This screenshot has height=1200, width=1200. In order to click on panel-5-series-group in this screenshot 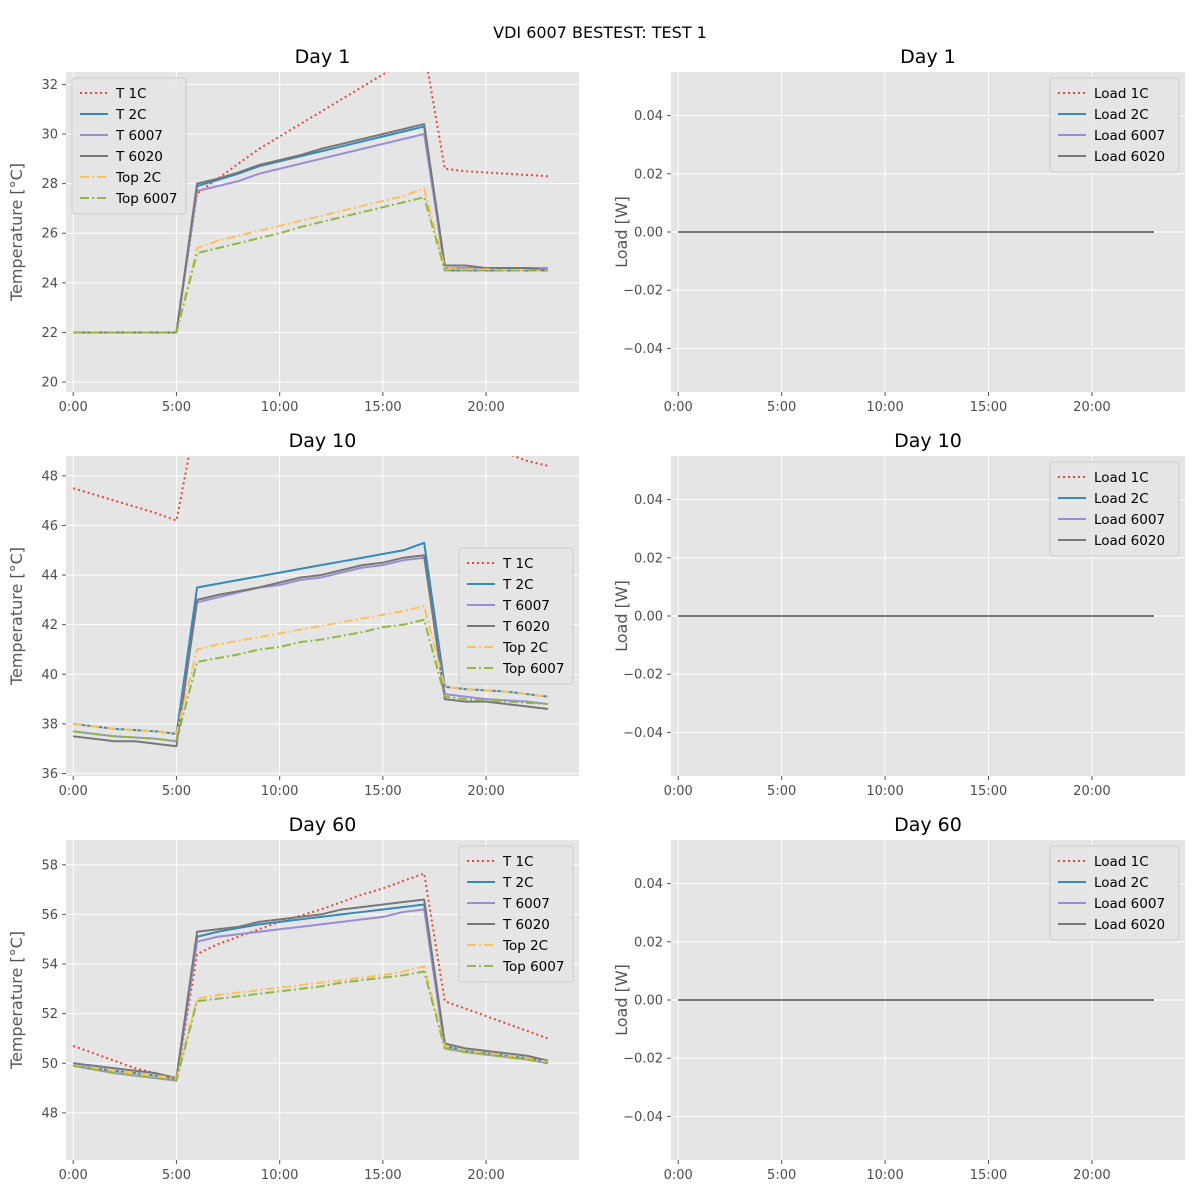, I will do `click(310, 977)`.